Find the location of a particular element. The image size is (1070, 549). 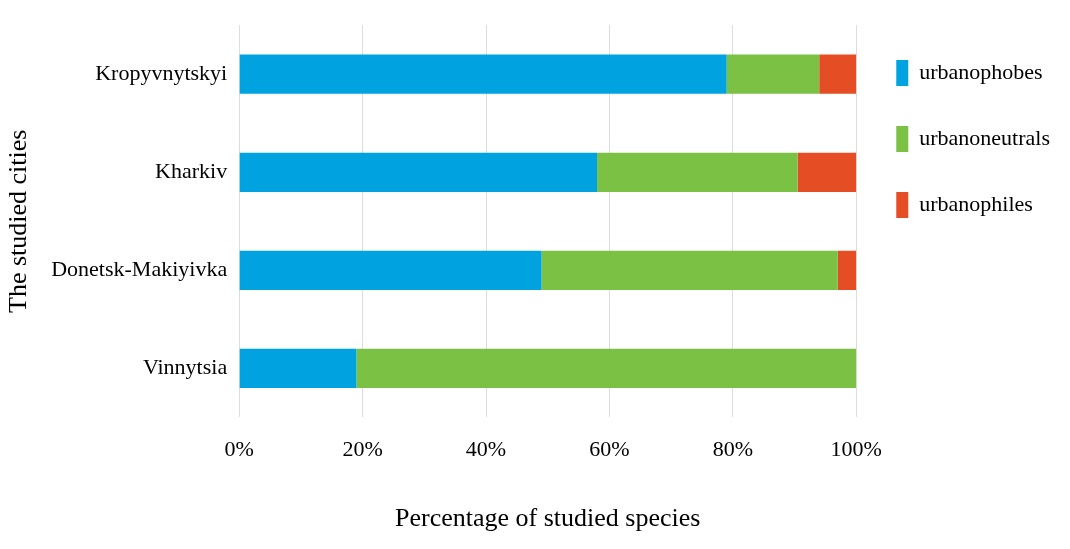

x-axis-title: Percentage of studied species is located at coordinates (548, 518).